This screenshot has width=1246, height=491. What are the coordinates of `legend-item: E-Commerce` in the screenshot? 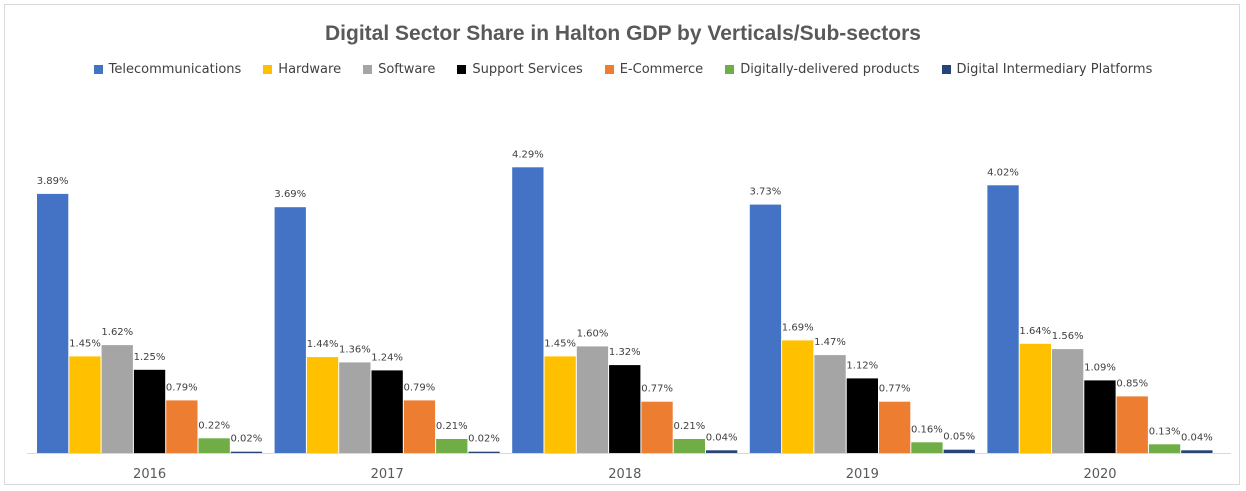 It's located at (654, 69).